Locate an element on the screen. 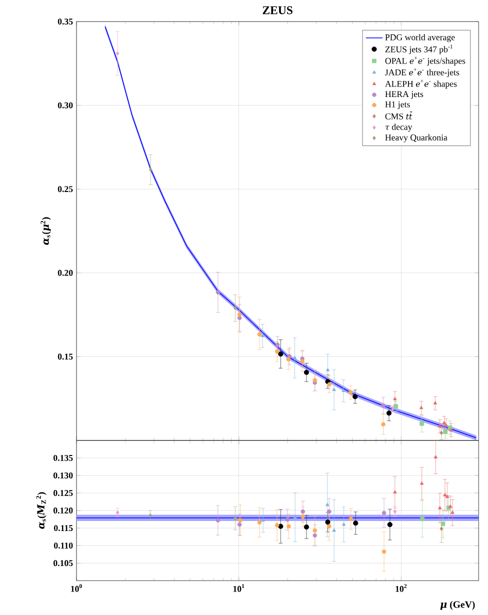 This screenshot has width=488, height=615. y-axis-title: α$_{s}$(M$_{Z}$$^{2}$) is located at coordinates (41, 510).